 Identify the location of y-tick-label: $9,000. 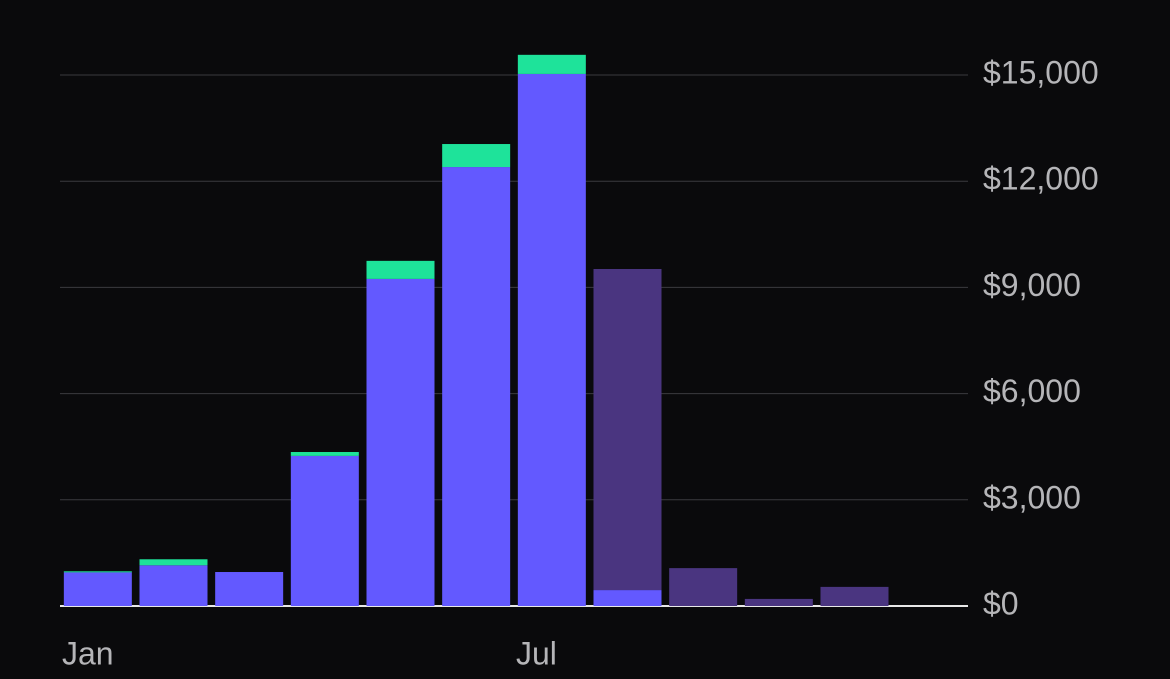
(1032, 285).